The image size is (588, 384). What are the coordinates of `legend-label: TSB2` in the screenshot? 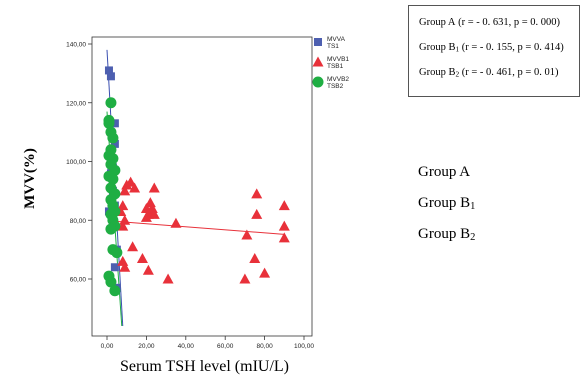 It's located at (335, 86).